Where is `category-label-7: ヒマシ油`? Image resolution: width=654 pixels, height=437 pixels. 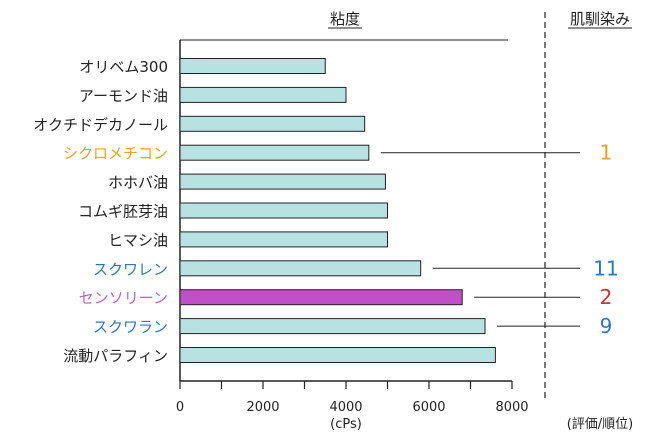 category-label-7: ヒマシ油 is located at coordinates (138, 240).